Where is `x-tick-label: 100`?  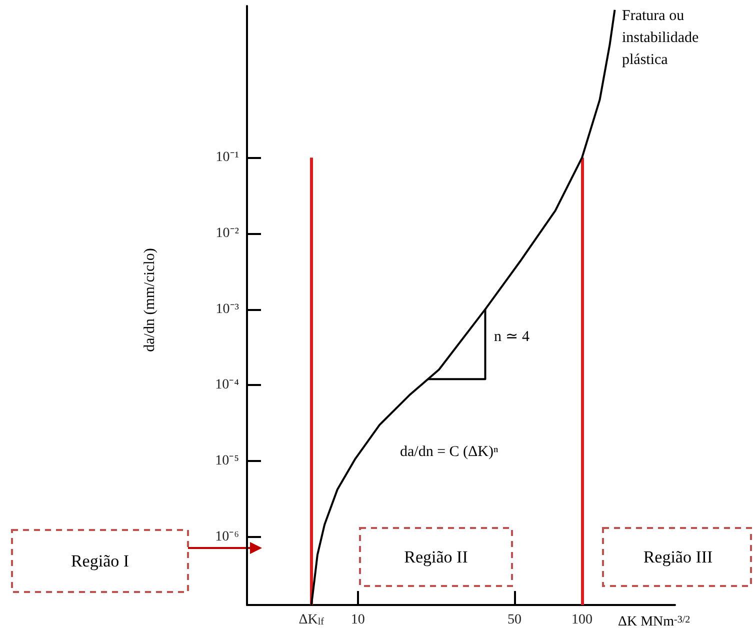 x-tick-label: 100 is located at coordinates (582, 620).